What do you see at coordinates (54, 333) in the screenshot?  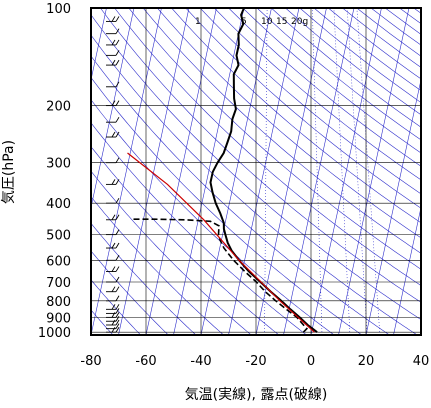 I see `y-tick-label: 1000` at bounding box center [54, 333].